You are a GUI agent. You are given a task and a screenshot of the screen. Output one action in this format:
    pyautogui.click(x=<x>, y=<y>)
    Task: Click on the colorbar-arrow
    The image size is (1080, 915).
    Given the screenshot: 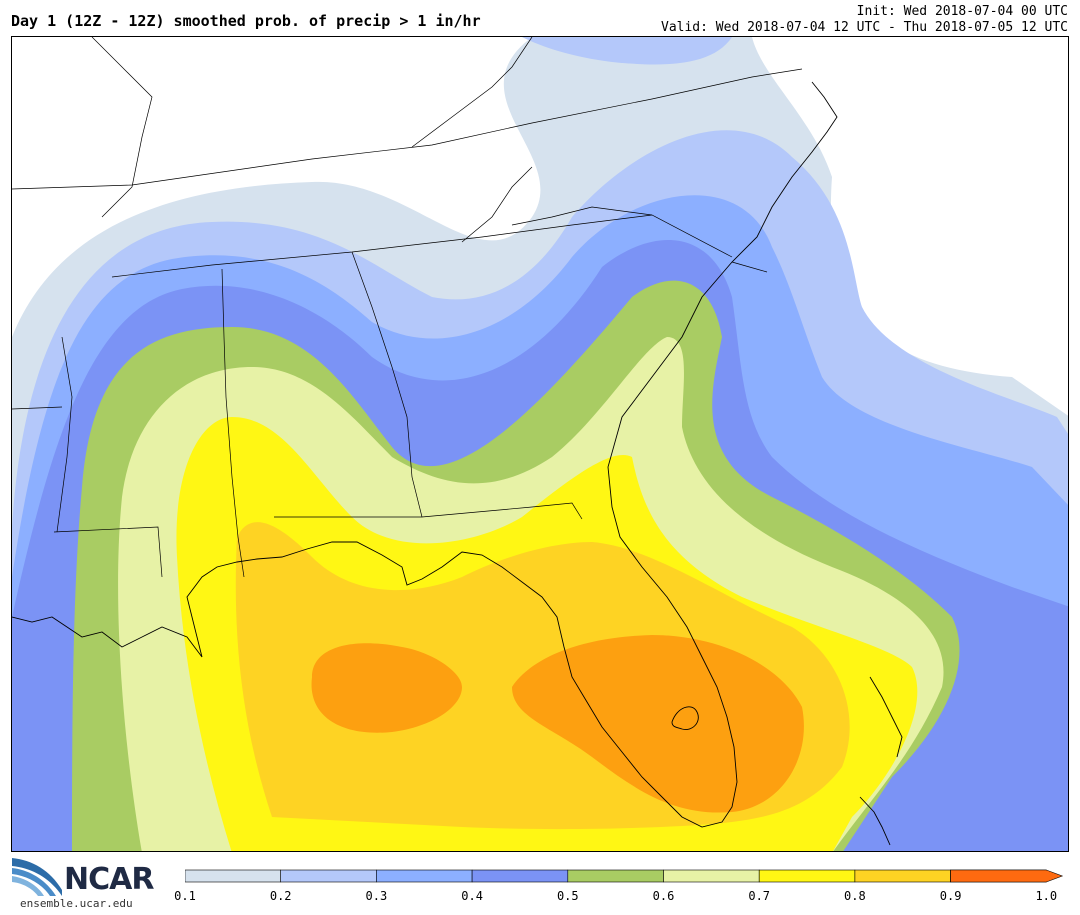 What is the action you would take?
    pyautogui.click(x=1007, y=876)
    